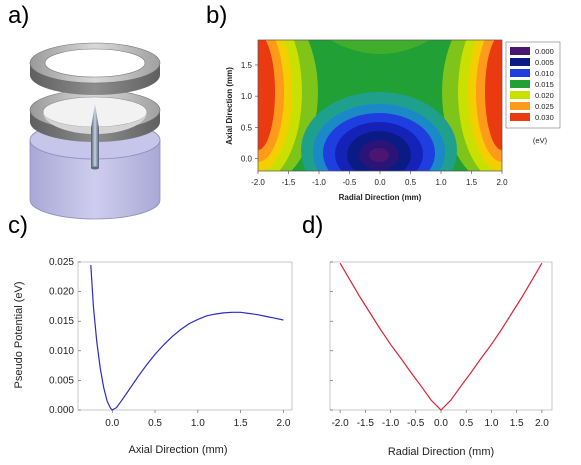 This screenshot has width=581, height=465. Describe the element at coordinates (466, 423) in the screenshot. I see `radial-x-tick-label: 0.5` at that location.